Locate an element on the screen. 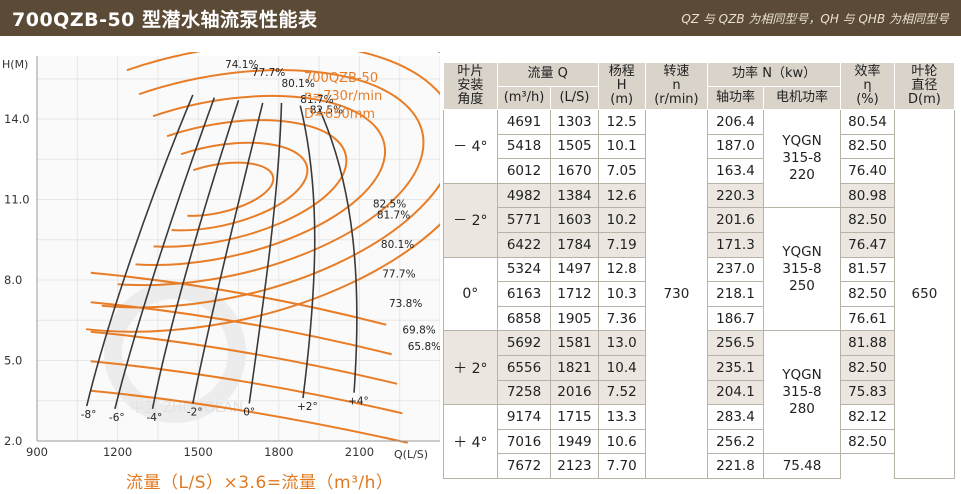 Image resolution: width=961 pixels, height=494 pixels. flow-ls-cell: 2123 is located at coordinates (574, 466).